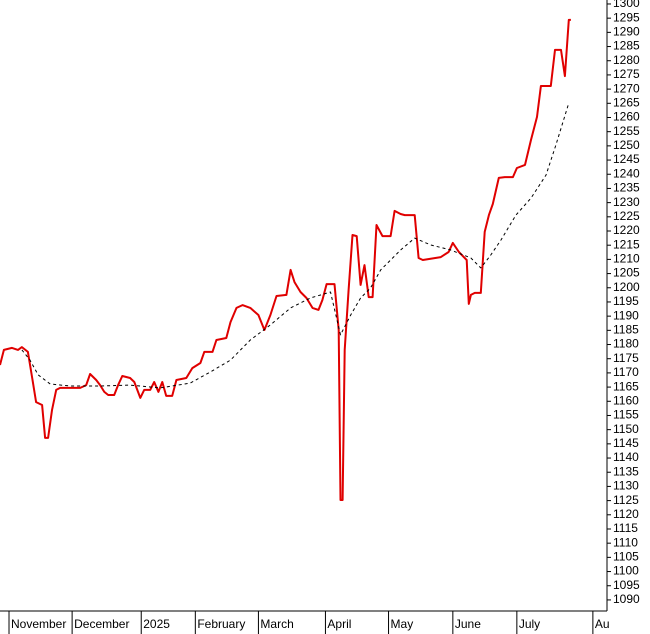  I want to click on y-tick-label: 1225, so click(626, 216).